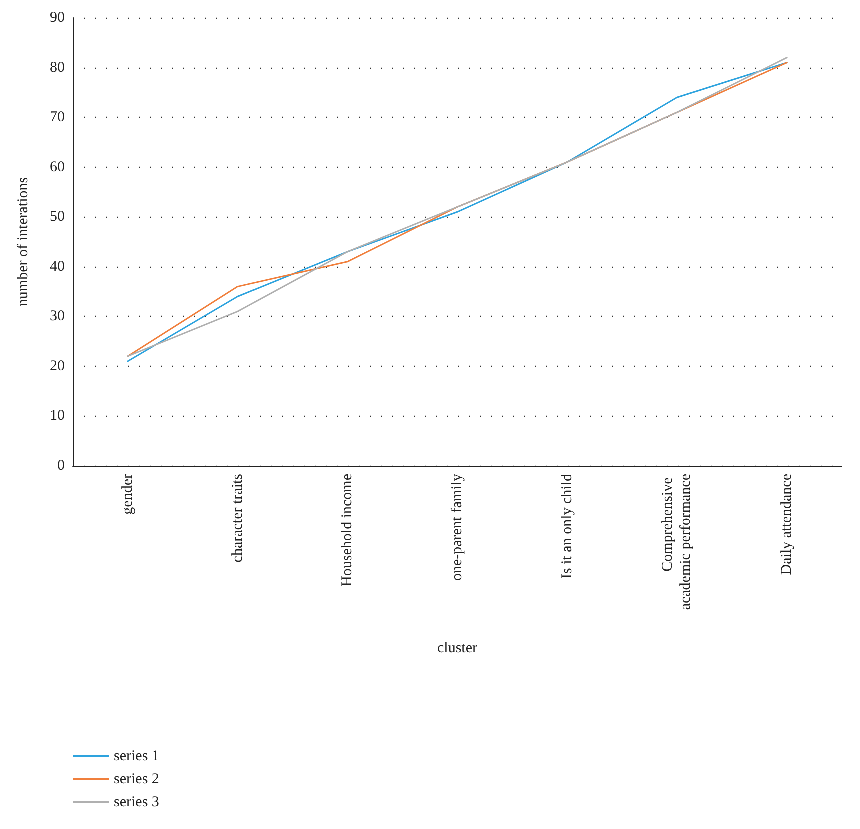 Image resolution: width=860 pixels, height=829 pixels. I want to click on y-tick-label: 30, so click(57, 316).